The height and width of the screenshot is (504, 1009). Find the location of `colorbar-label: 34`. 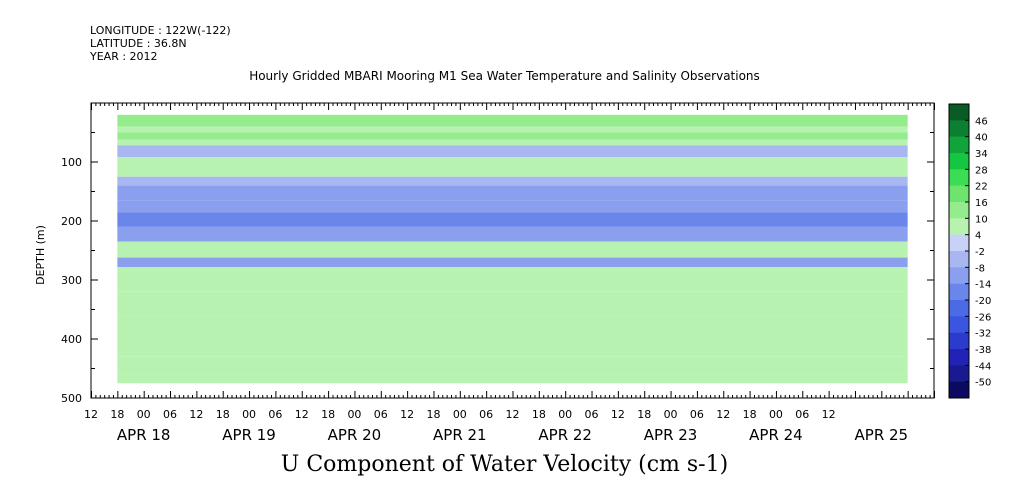

colorbar-label: 34 is located at coordinates (981, 154).